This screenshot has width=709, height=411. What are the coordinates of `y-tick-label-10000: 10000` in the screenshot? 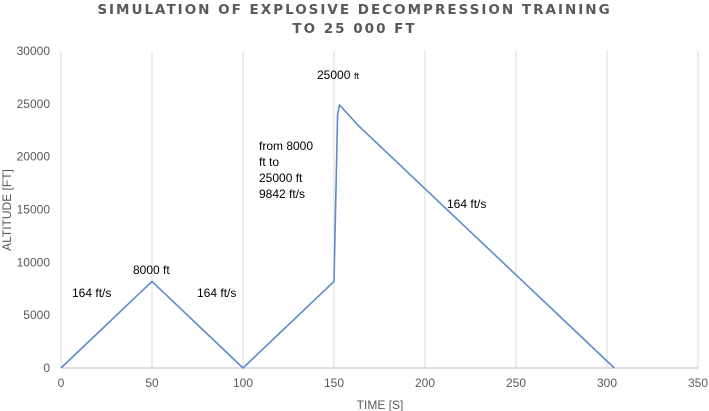 It's located at (34, 262).